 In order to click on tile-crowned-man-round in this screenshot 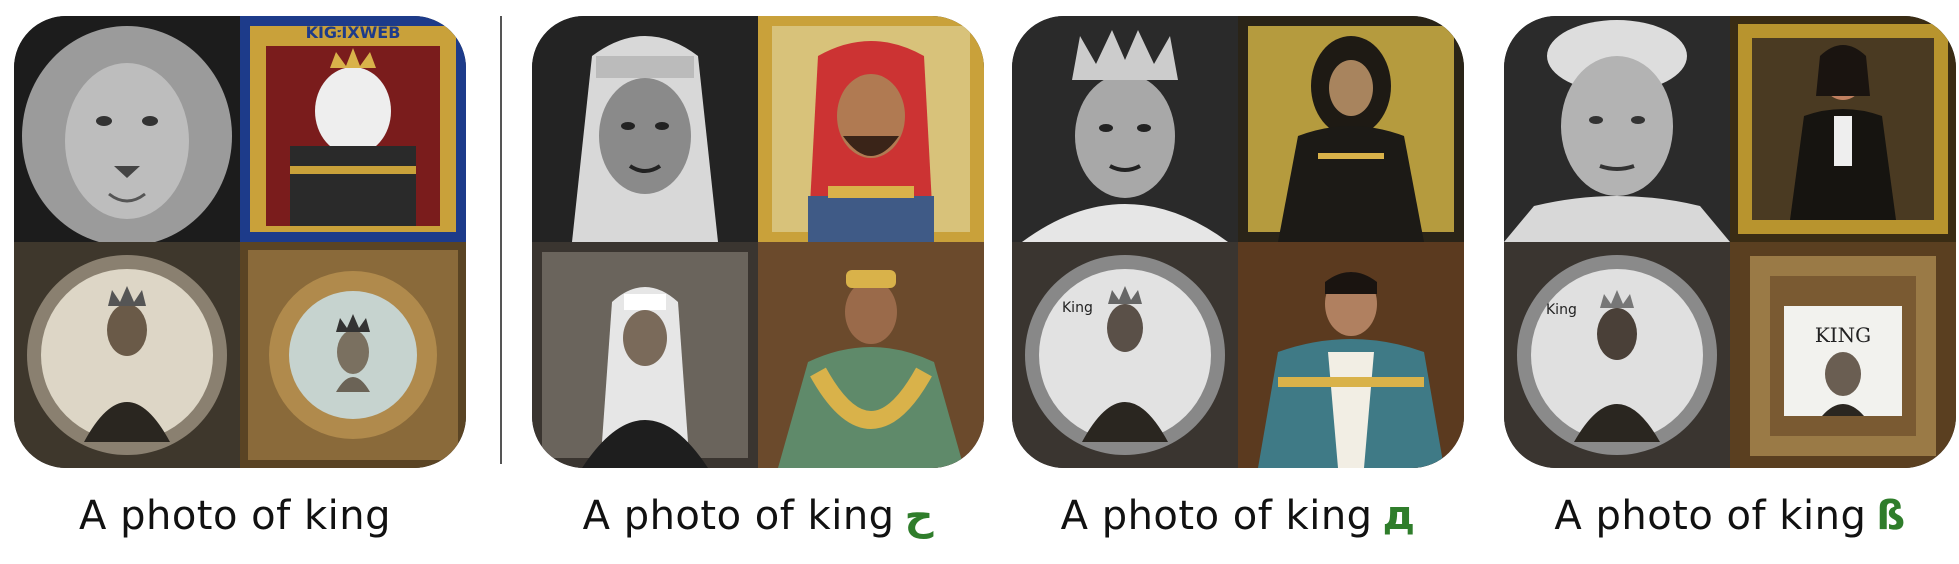, I will do `click(127, 355)`.